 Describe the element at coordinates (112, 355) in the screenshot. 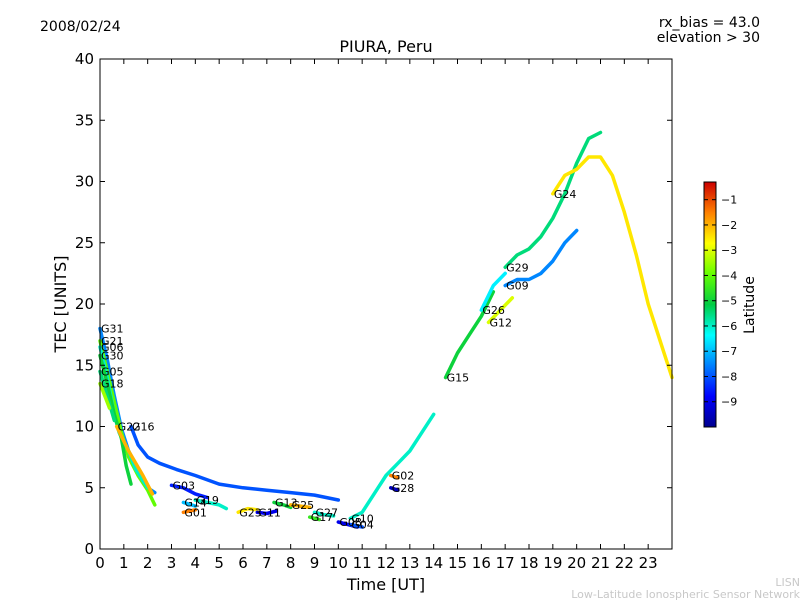

I see `series-label-g30: G30` at that location.